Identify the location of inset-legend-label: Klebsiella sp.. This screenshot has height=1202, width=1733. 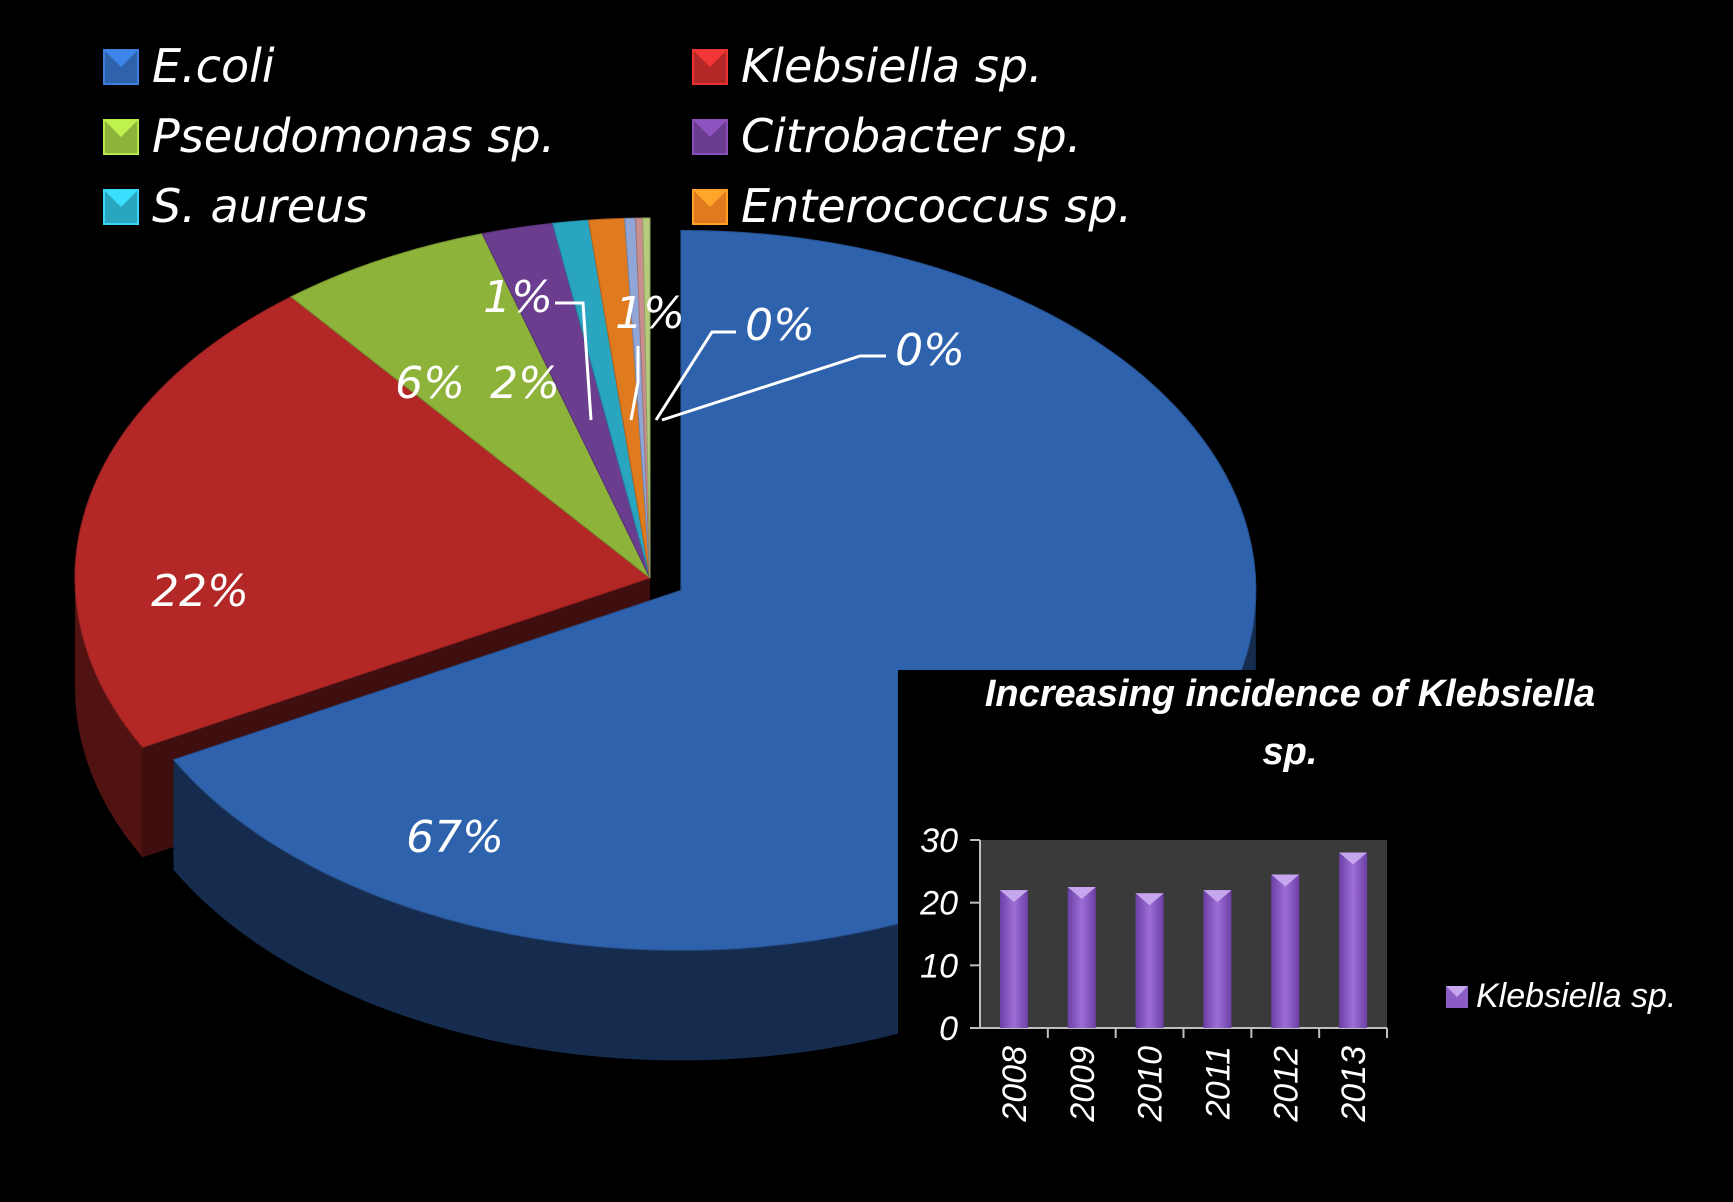
(1576, 996).